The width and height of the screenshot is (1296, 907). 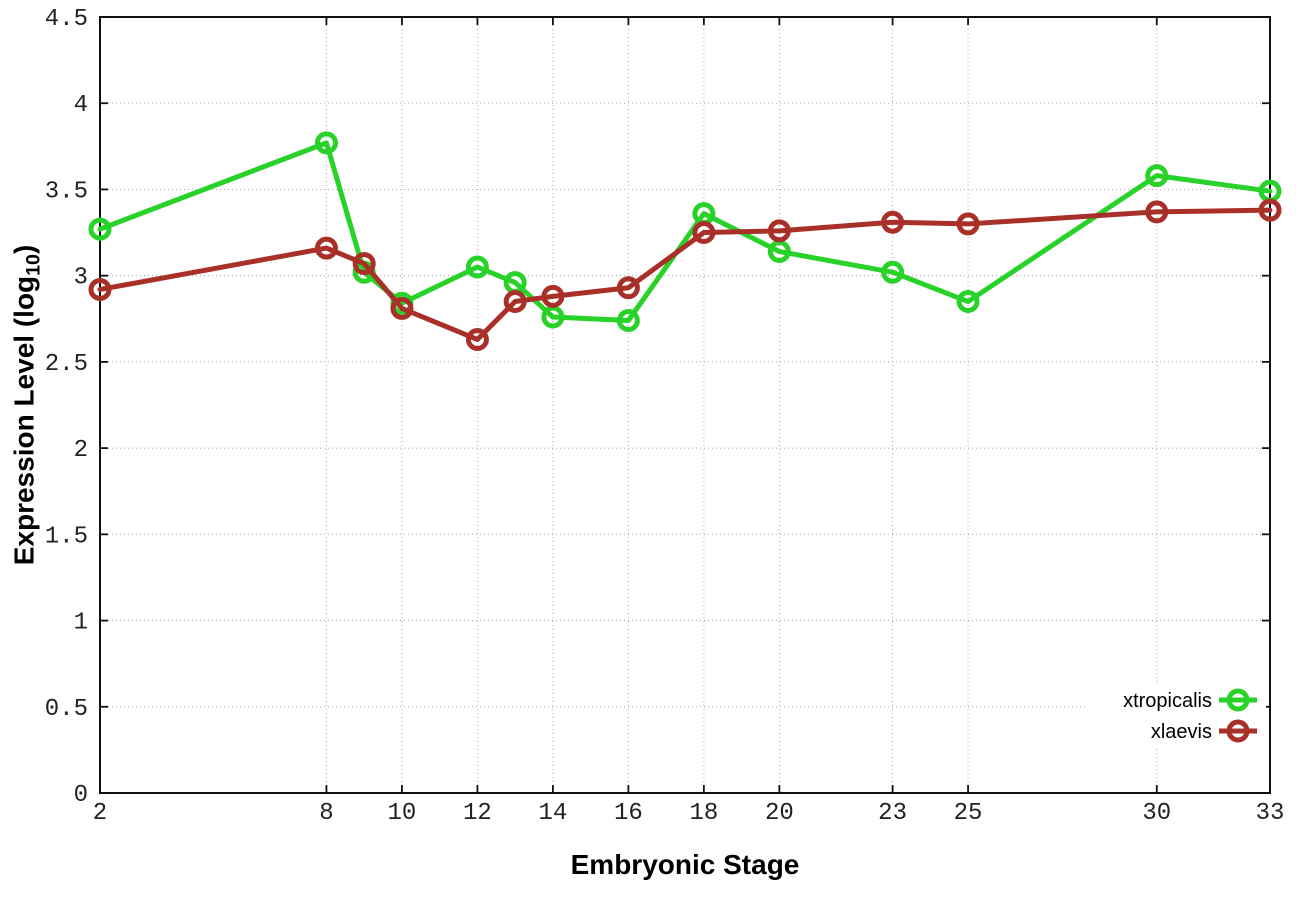 I want to click on x-tick-label-30: 30, so click(x=1156, y=813).